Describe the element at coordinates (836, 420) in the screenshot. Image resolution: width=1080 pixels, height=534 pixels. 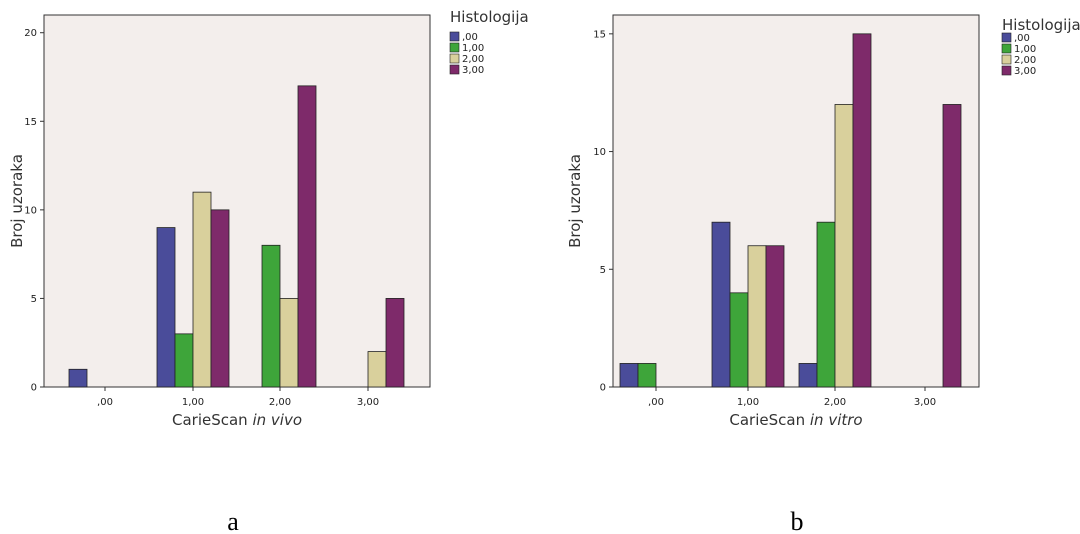
I see `x-axis-label-italic: in vitro` at that location.